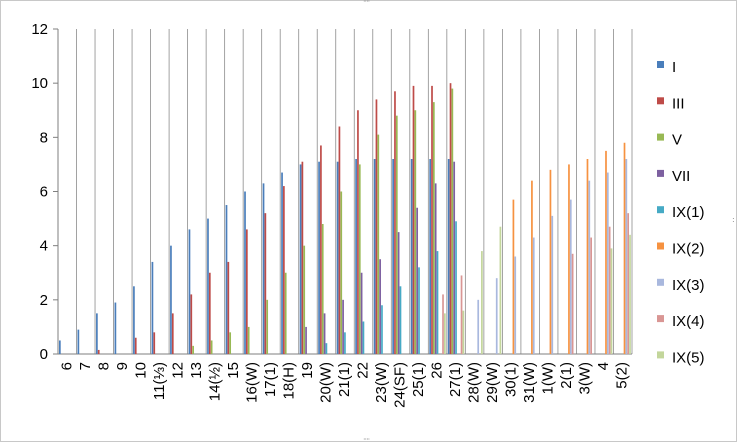  What do you see at coordinates (159, 381) in the screenshot?
I see `x-tick-label: 11(⅓)` at bounding box center [159, 381].